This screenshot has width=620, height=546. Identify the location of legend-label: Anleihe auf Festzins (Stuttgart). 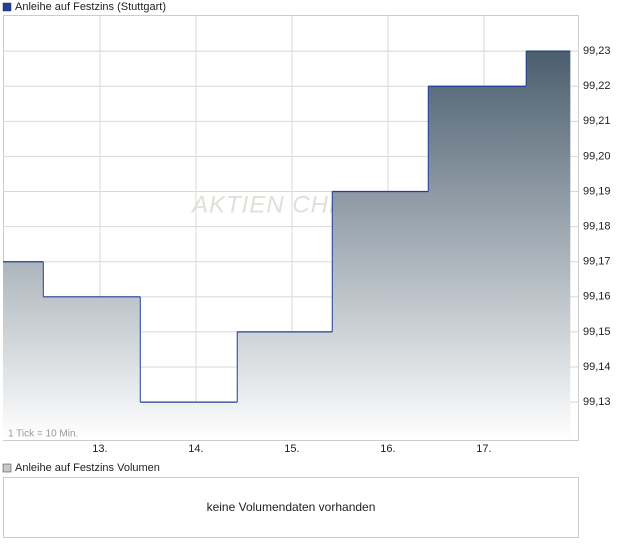
(90, 7).